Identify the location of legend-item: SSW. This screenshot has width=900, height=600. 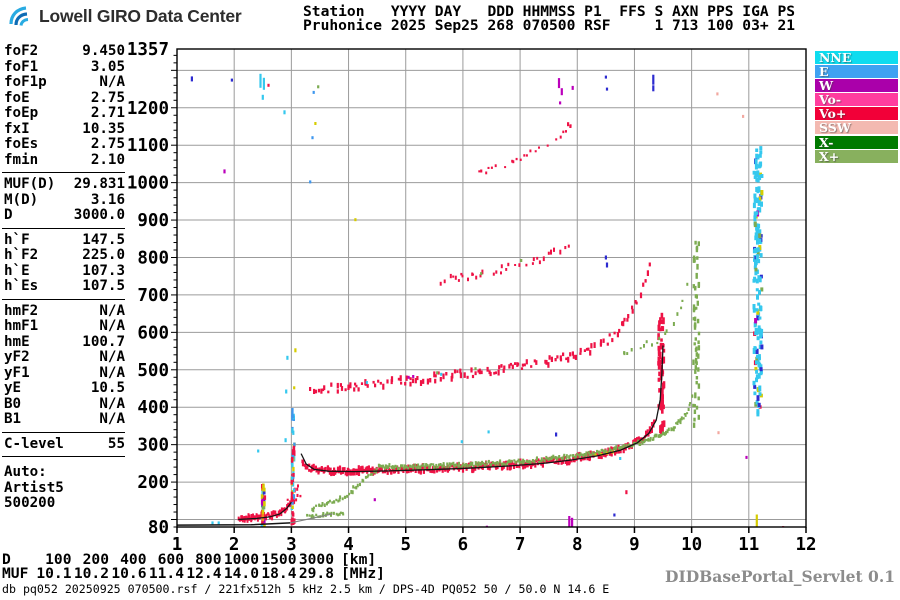
(856, 127).